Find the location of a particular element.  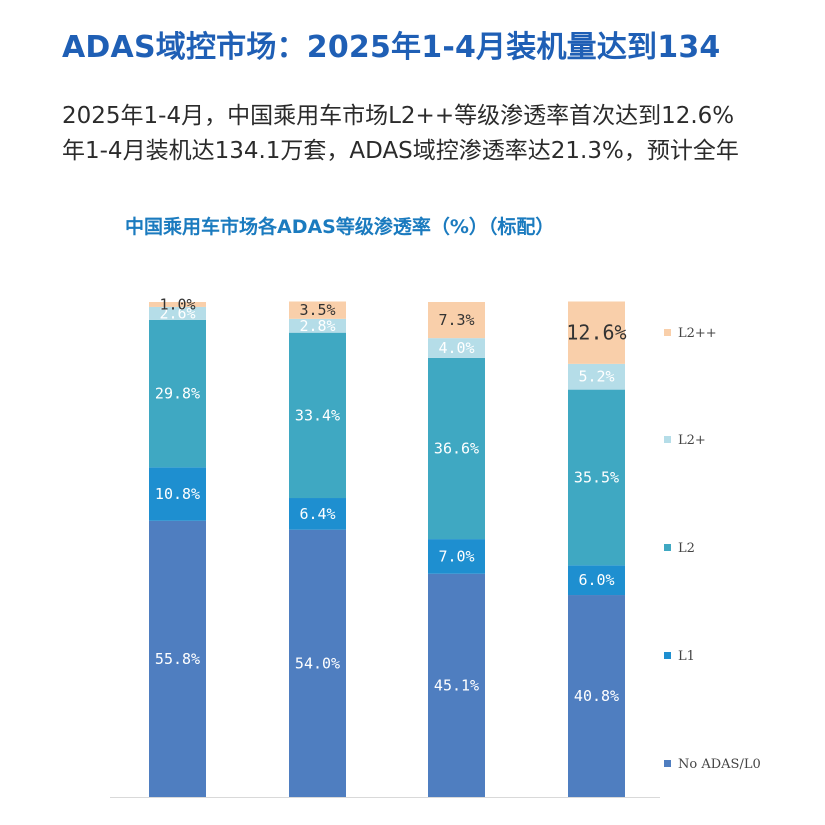

data-label-l2--3: 7.3% is located at coordinates (456, 320).